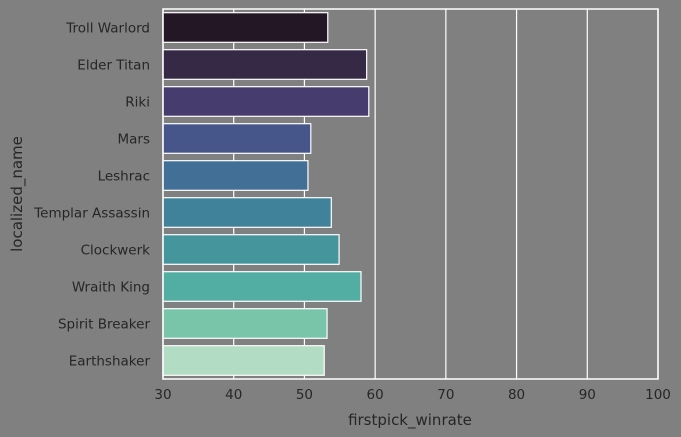 The height and width of the screenshot is (437, 681). Describe the element at coordinates (412, 395) in the screenshot. I see `x-tick-labels: 30 40 50 60 70 80 90 100` at that location.